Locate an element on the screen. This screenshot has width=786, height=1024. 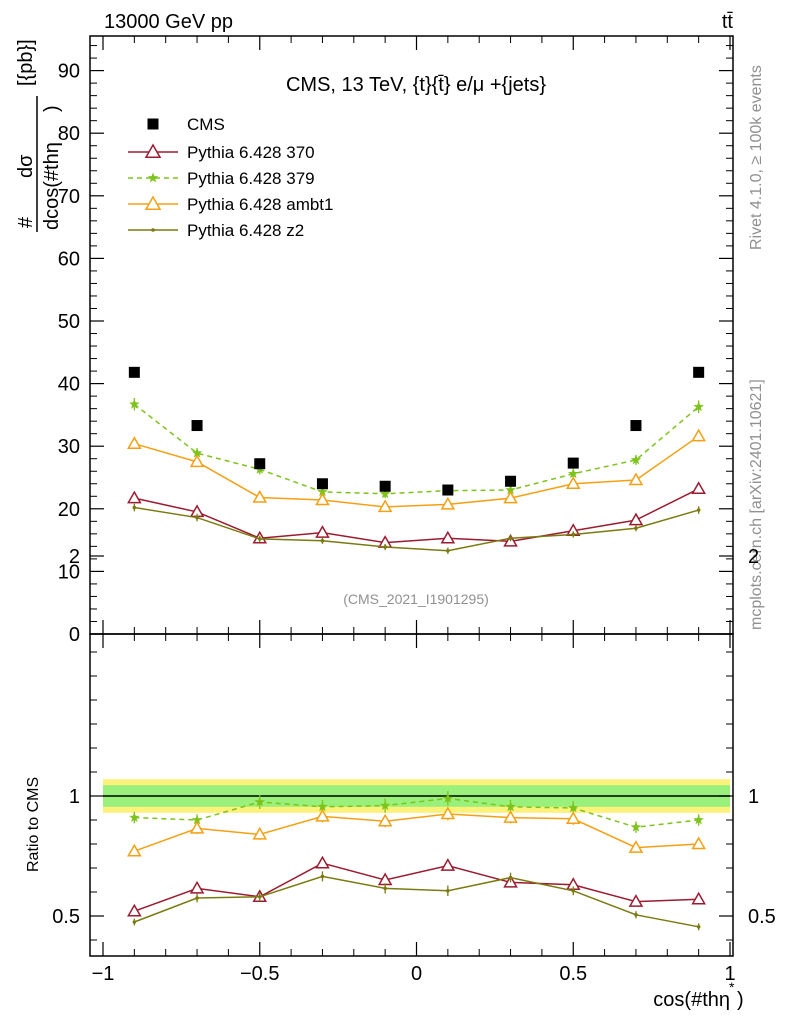
series-cms is located at coordinates (416, 431).